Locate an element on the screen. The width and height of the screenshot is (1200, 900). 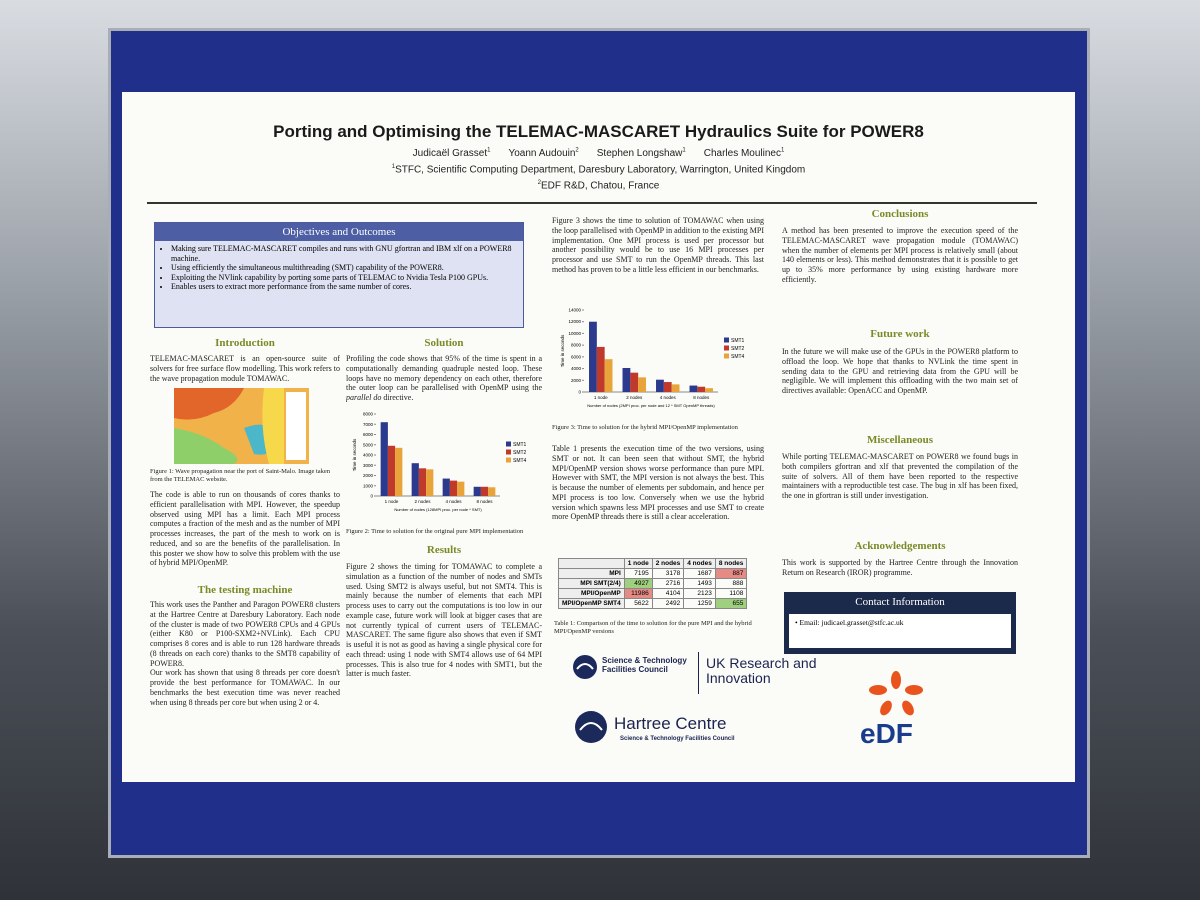
table-cell: 2492 is located at coordinates (668, 603).